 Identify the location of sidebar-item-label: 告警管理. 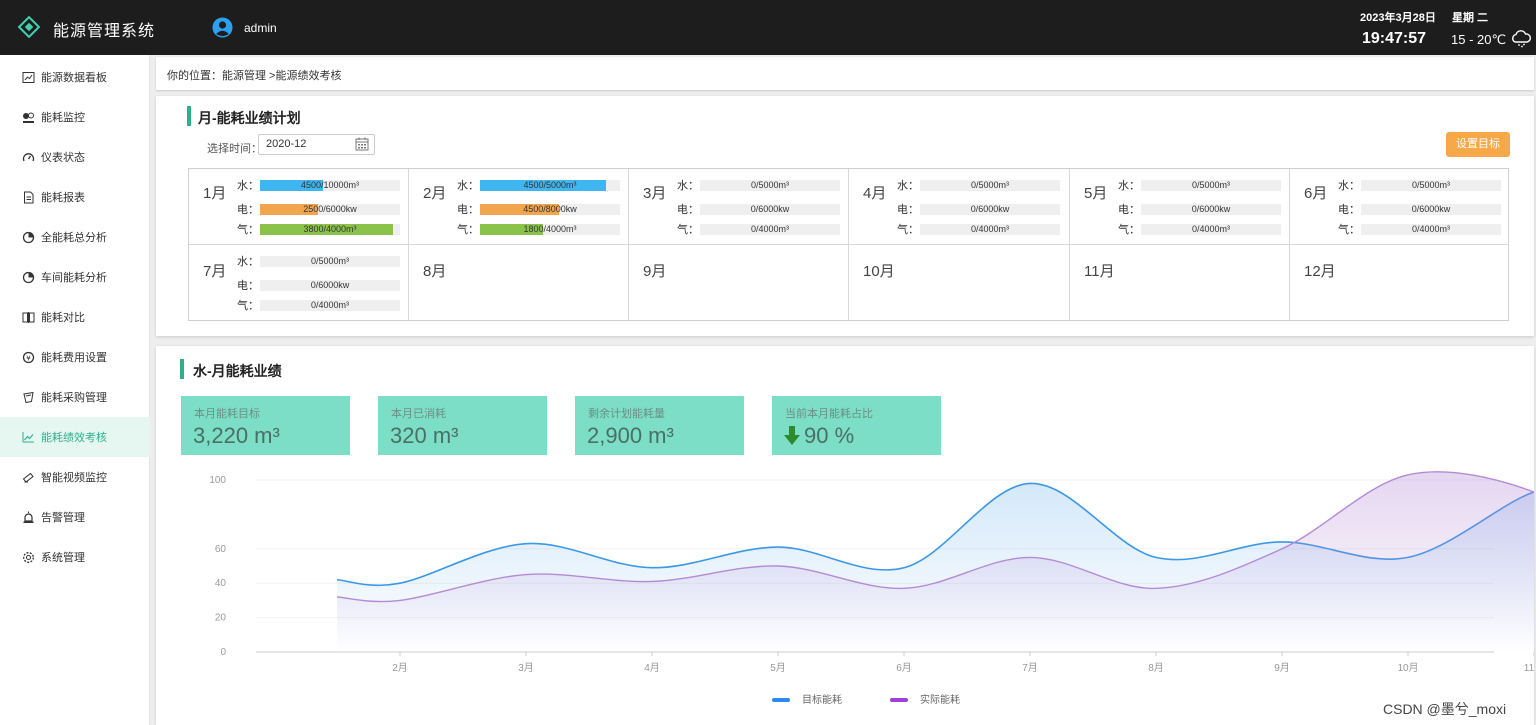
(63, 518).